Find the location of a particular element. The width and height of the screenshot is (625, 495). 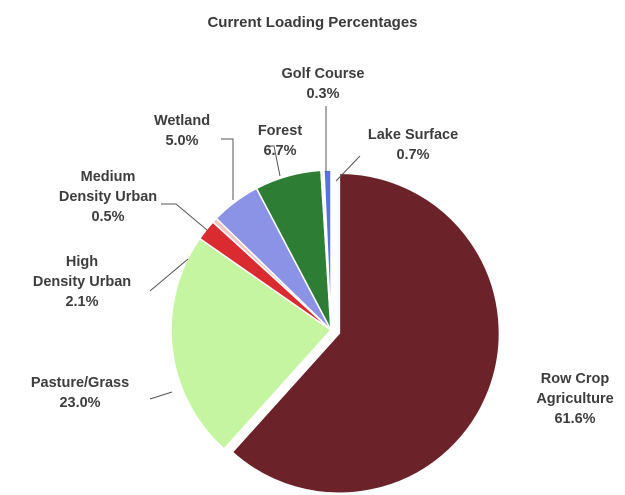

leader-line-pasture-grass is located at coordinates (161, 395).